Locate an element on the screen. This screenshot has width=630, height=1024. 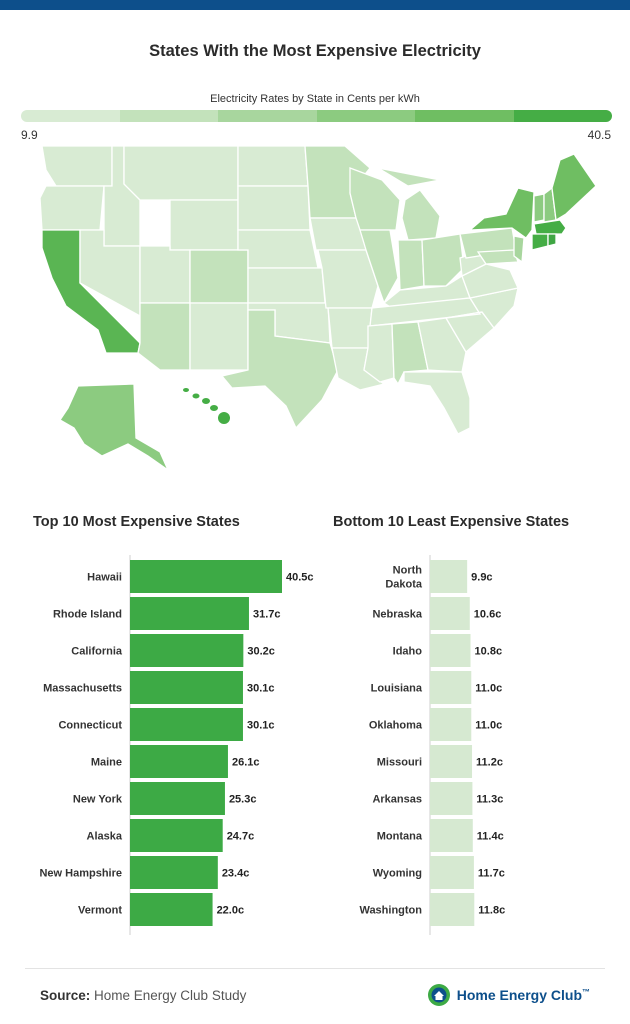
top10-value-label: 40.5c is located at coordinates (300, 578).